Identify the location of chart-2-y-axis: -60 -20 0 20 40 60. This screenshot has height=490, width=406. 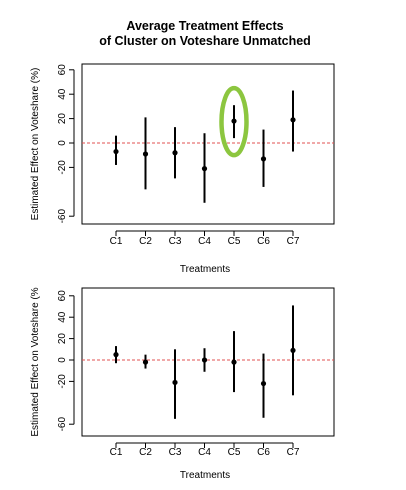
(66, 361).